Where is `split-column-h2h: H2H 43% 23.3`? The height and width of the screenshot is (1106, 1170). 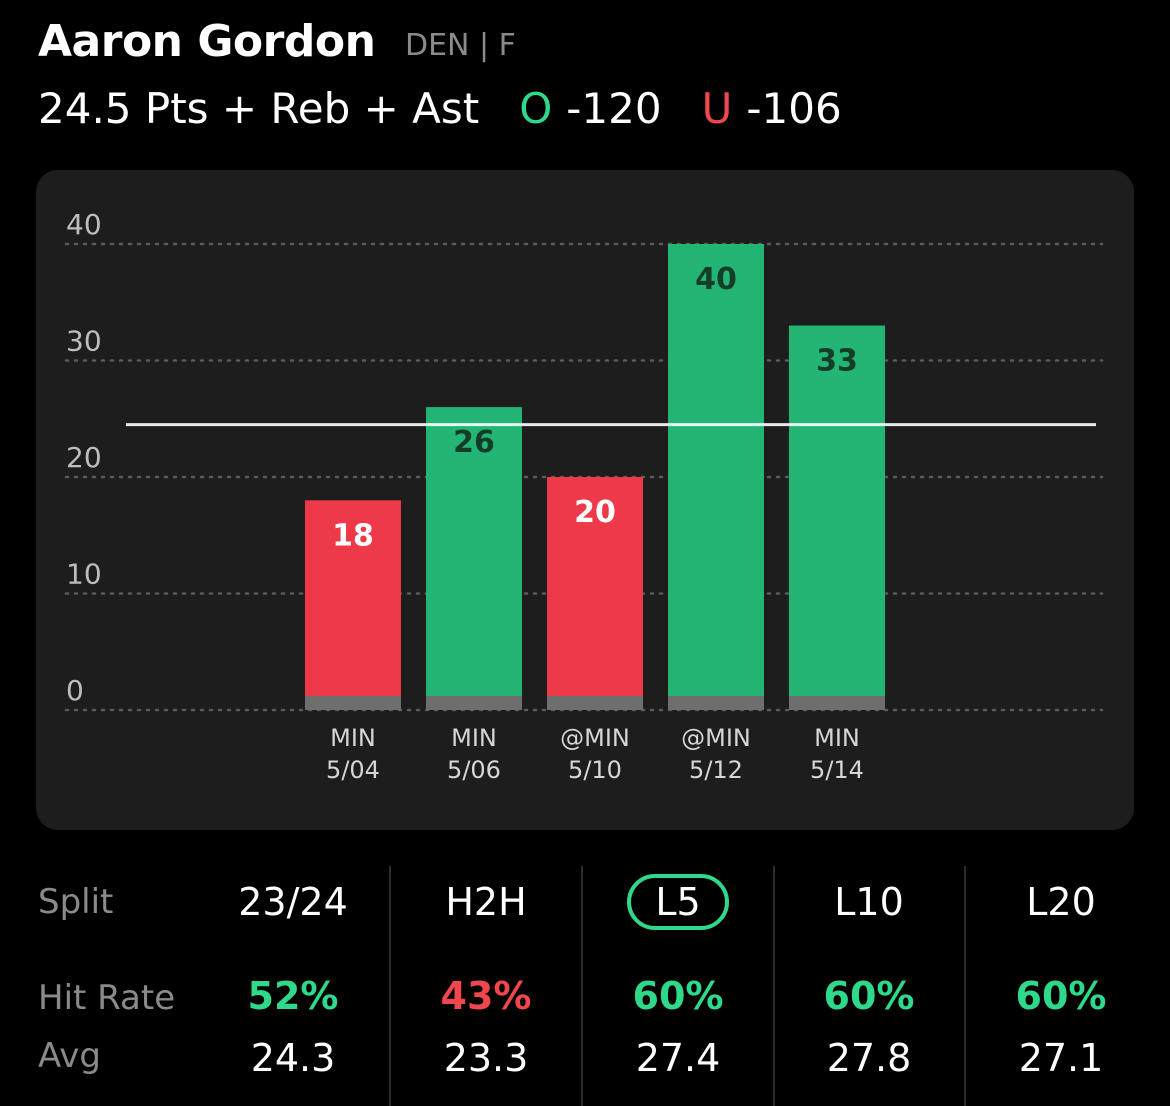 split-column-h2h: H2H 43% 23.3 is located at coordinates (486, 976).